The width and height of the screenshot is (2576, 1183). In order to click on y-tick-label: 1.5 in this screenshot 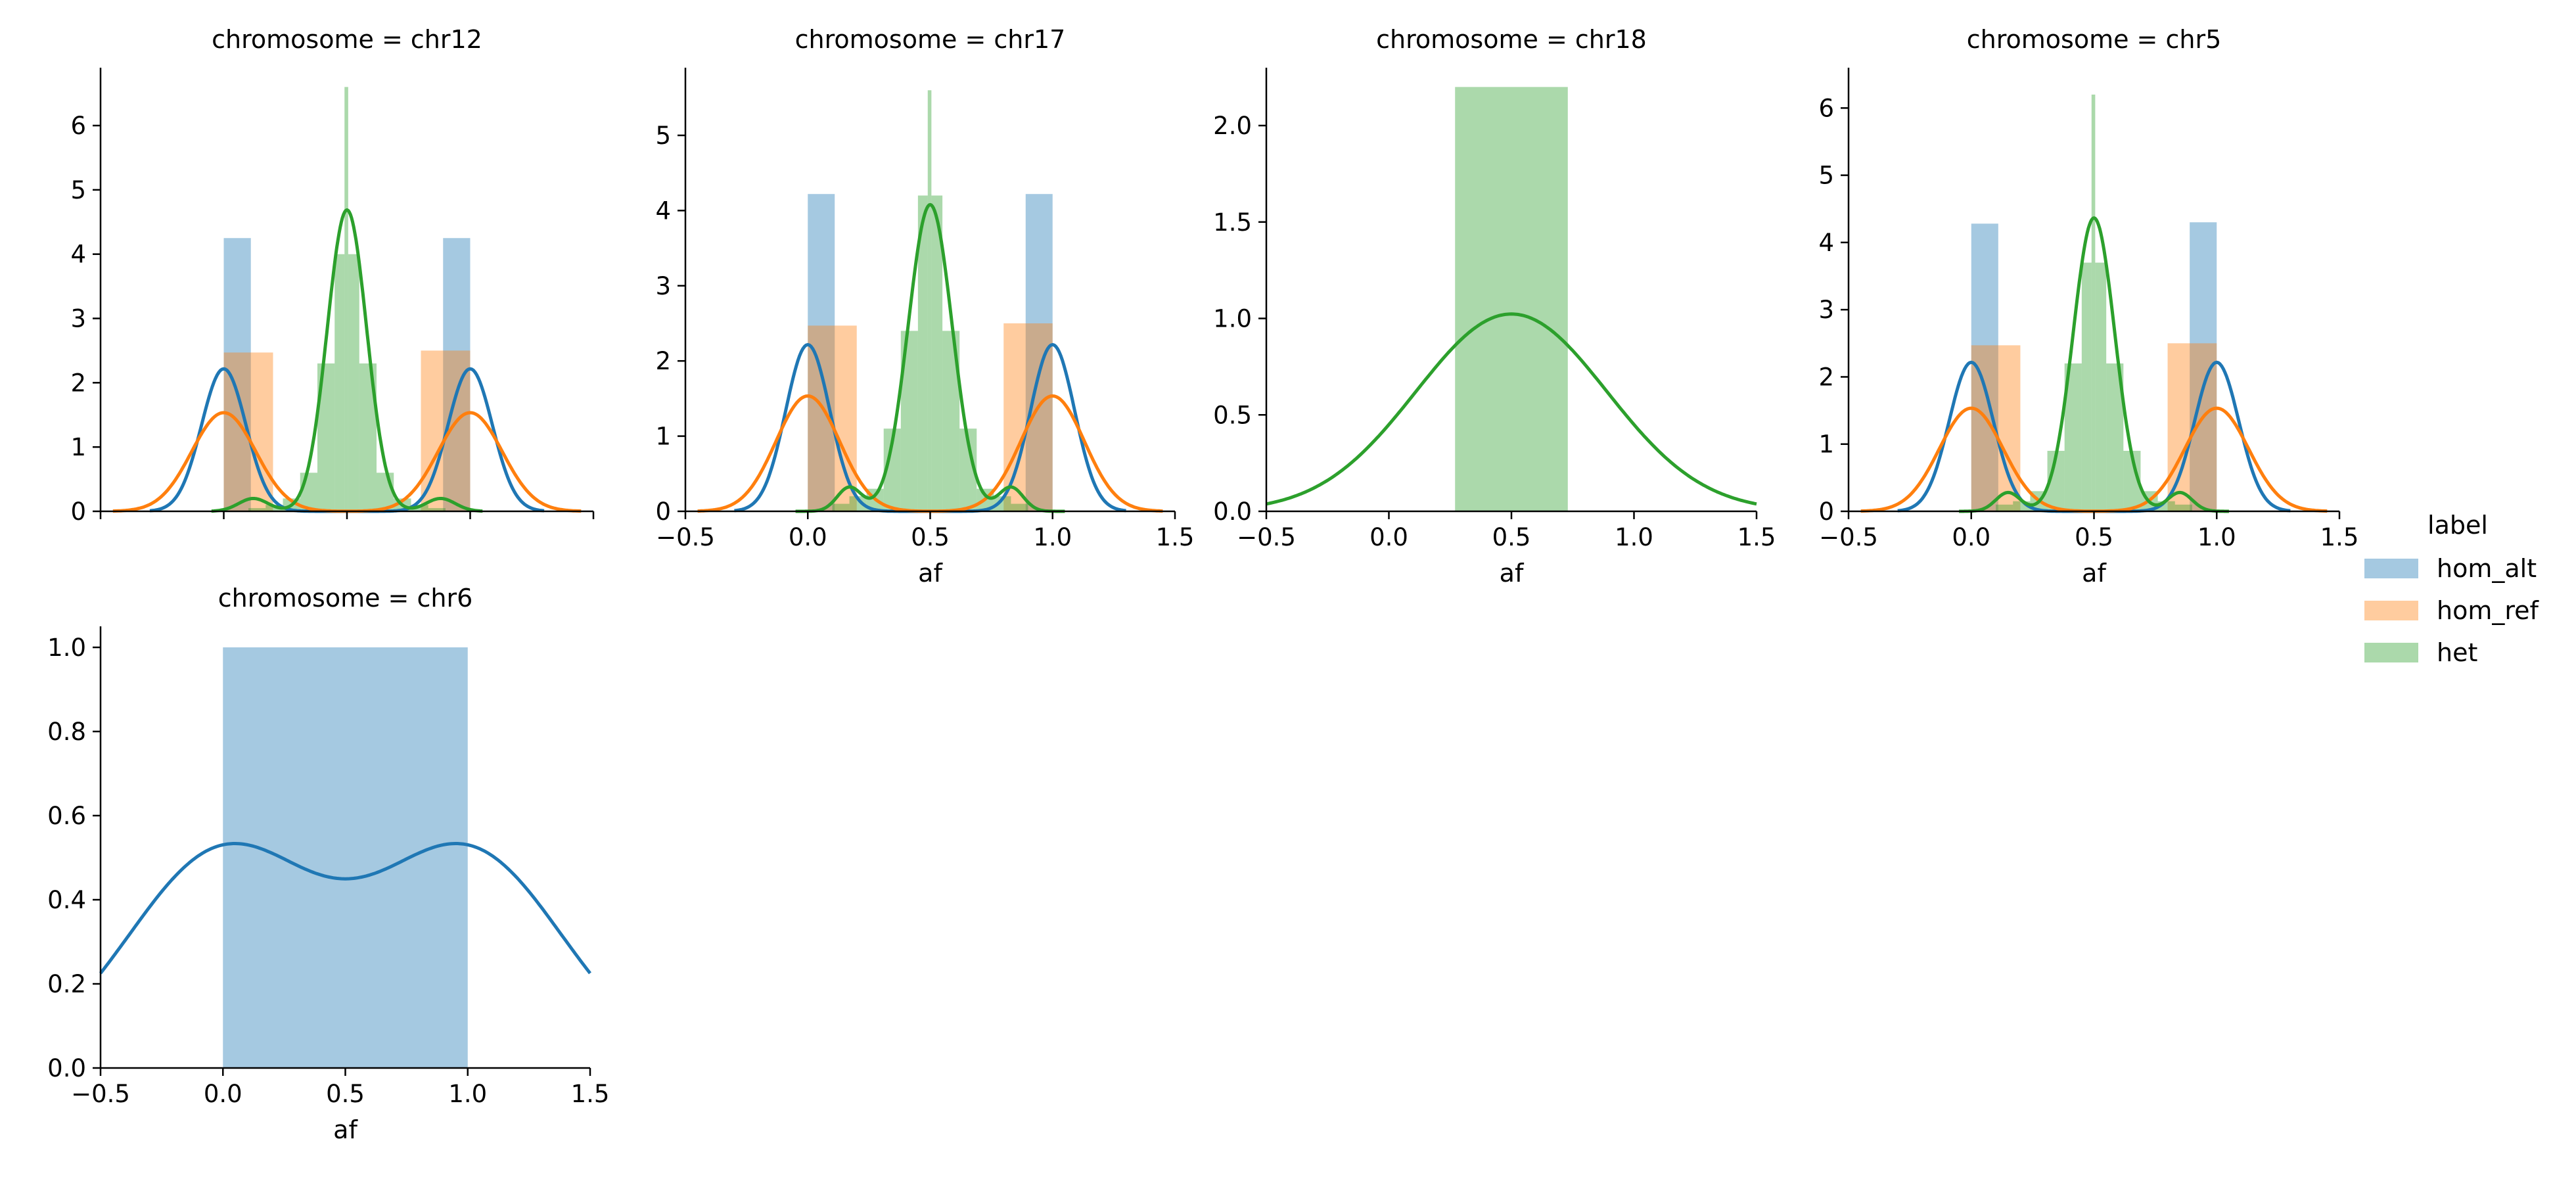, I will do `click(1232, 223)`.